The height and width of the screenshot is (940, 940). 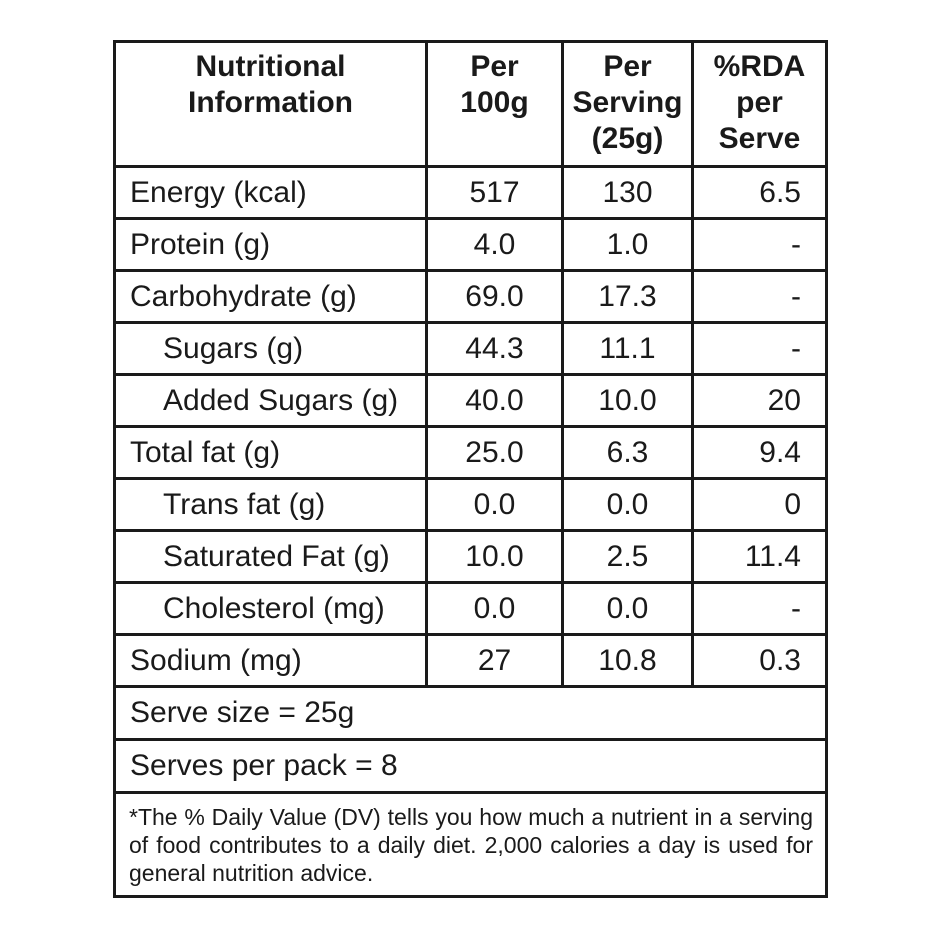 I want to click on serves-per-pack-row: Serves per pack = 8, so click(x=470, y=766).